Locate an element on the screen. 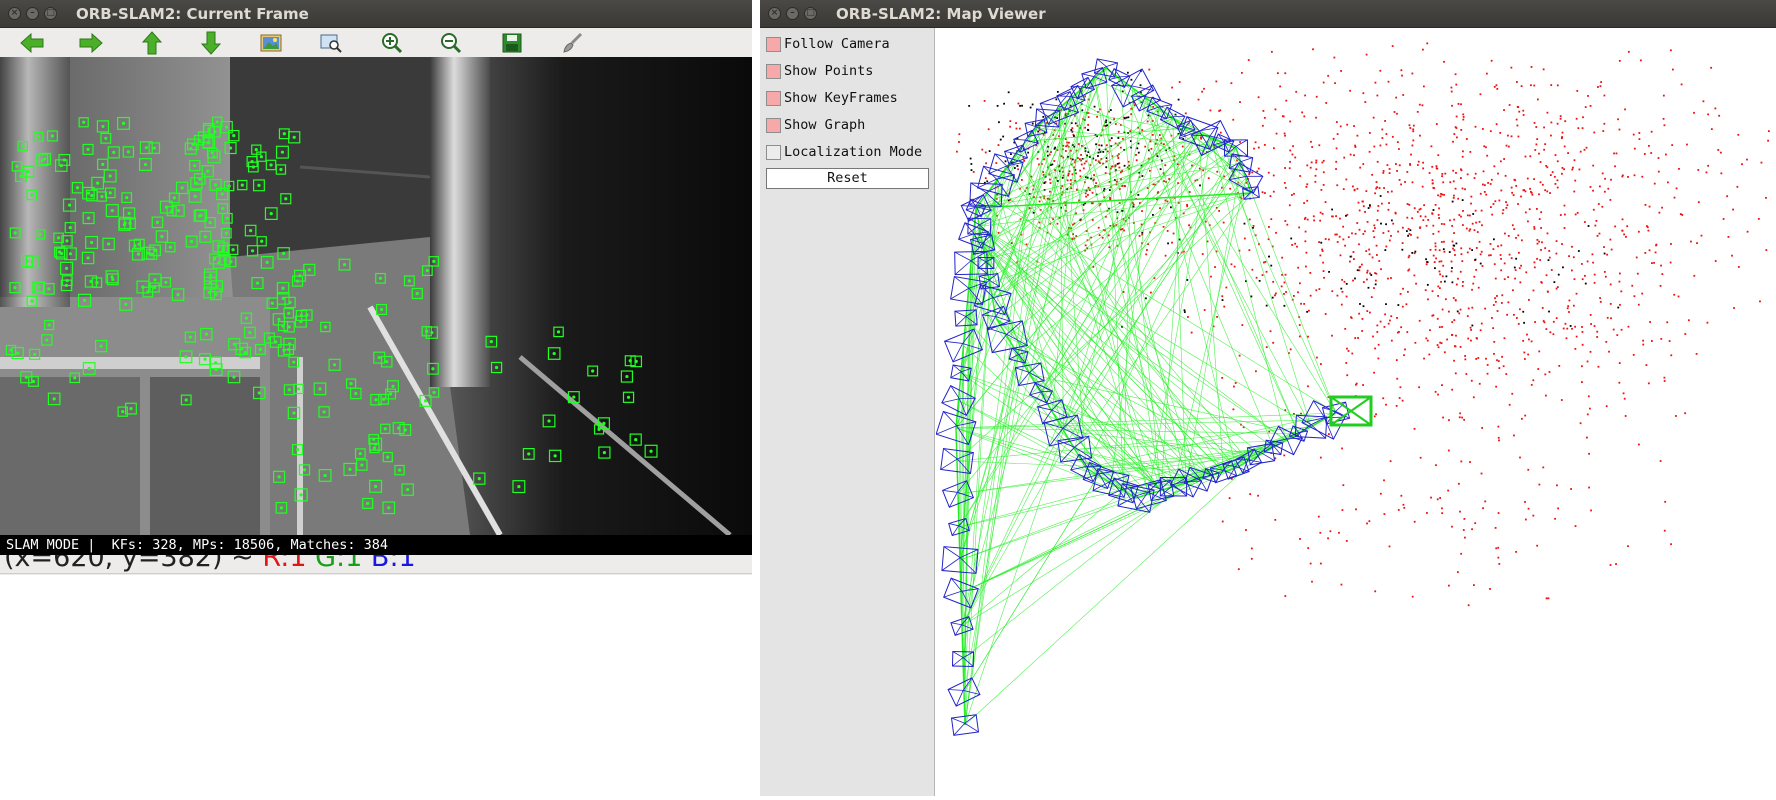 The width and height of the screenshot is (1776, 800). show-graph-checkbox is located at coordinates (773, 125).